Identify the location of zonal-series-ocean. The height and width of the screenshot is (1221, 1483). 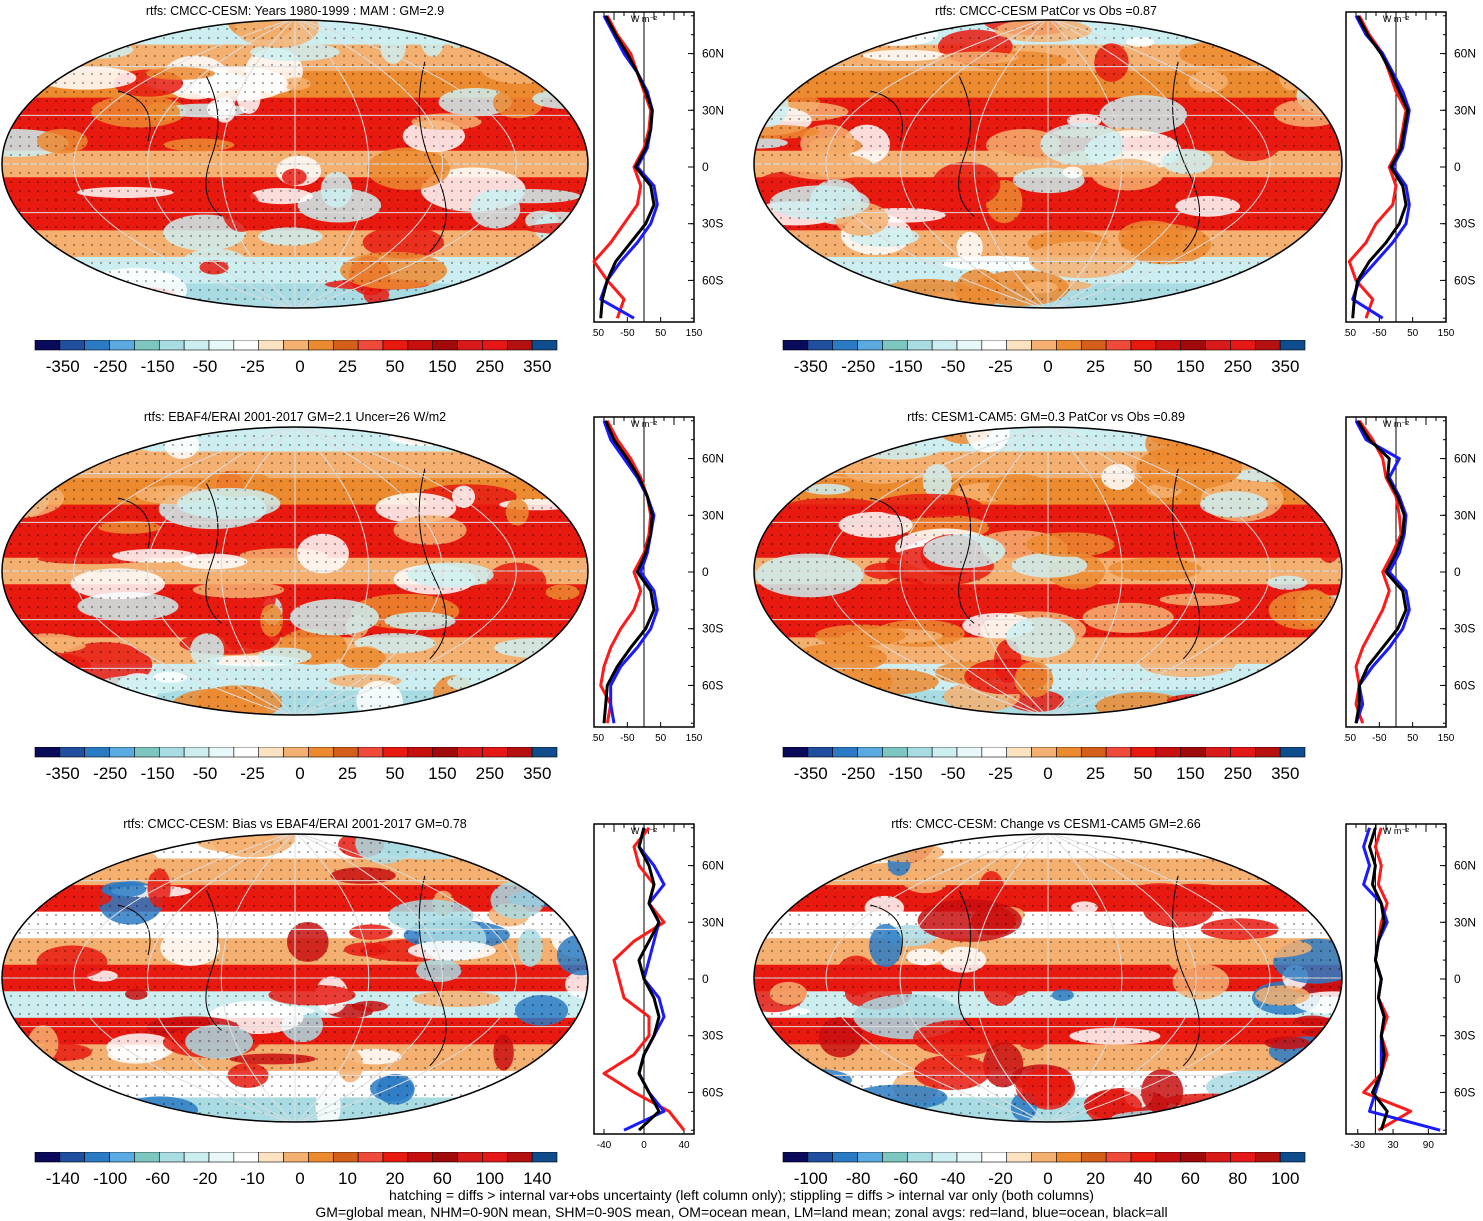
(1382, 572).